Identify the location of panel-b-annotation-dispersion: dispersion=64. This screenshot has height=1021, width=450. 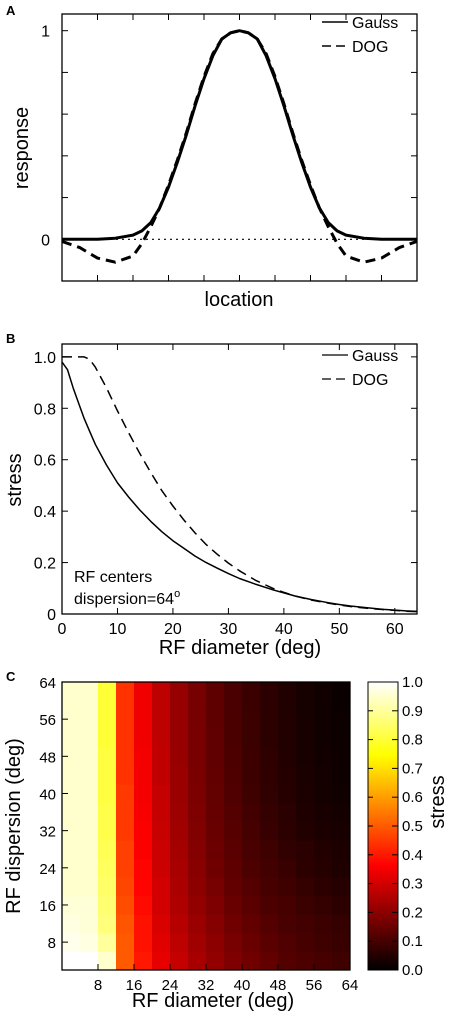
(124, 599).